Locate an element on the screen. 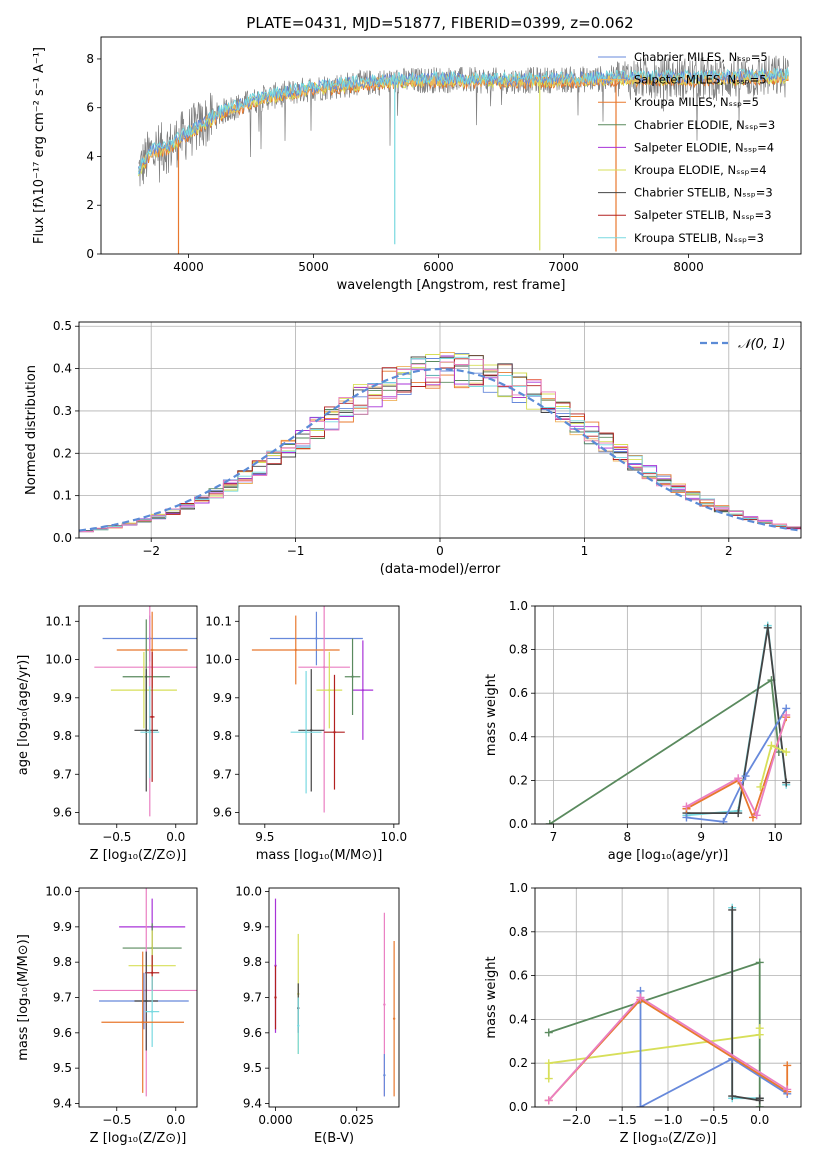  model-spectrum-kroupa_stelib is located at coordinates (463, 121).